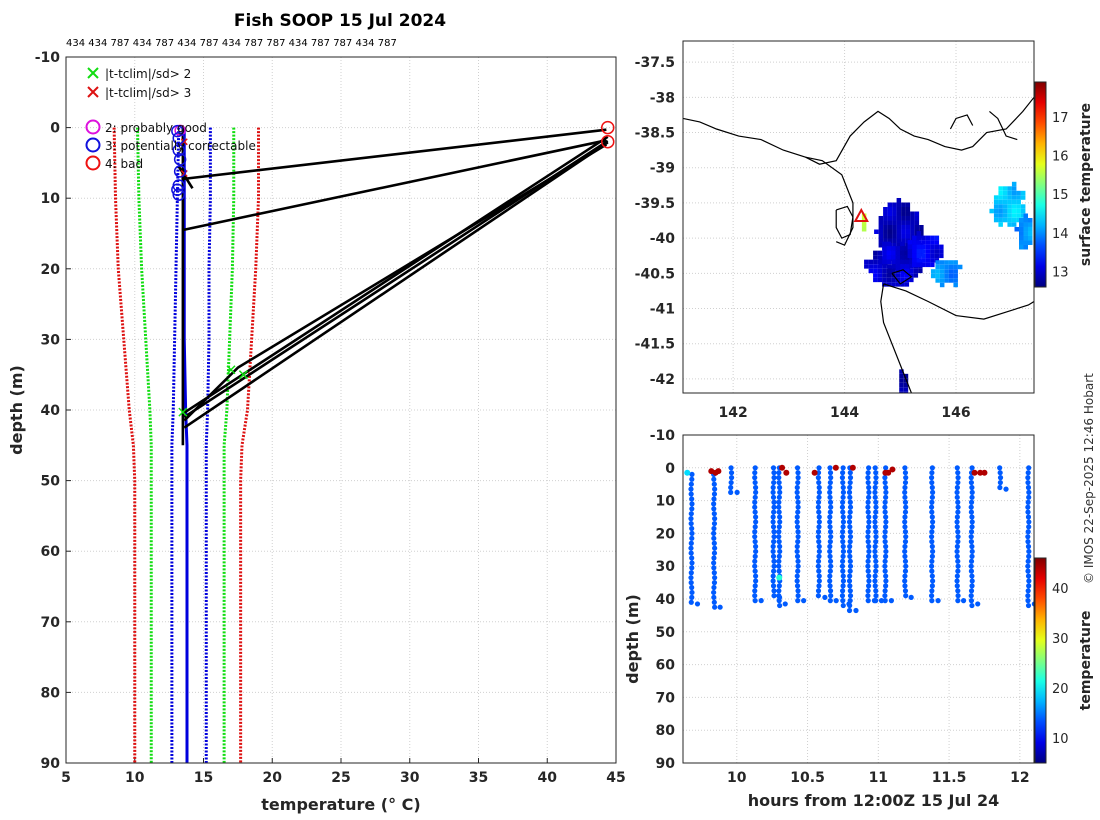 The height and width of the screenshot is (820, 1100). What do you see at coordinates (135, 778) in the screenshot?
I see `profile-x-tick-label: 10` at bounding box center [135, 778].